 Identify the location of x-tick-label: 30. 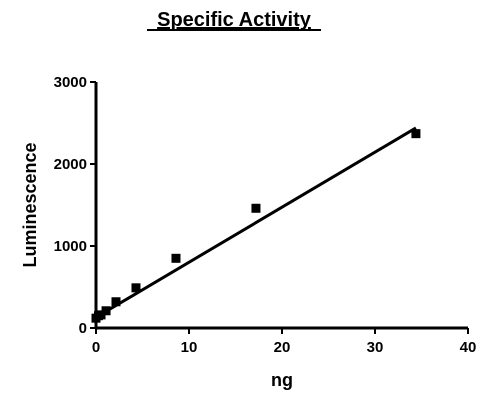
(375, 347).